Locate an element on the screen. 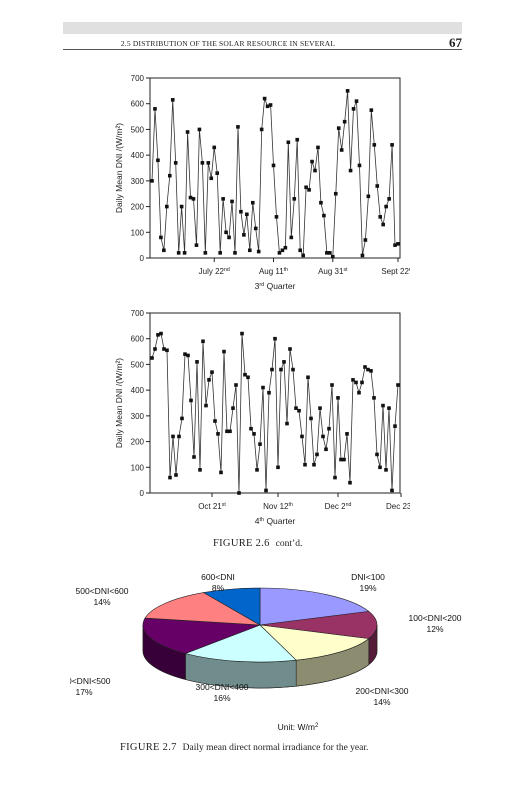  figure-label: FIGURE 2.6 is located at coordinates (241, 543).